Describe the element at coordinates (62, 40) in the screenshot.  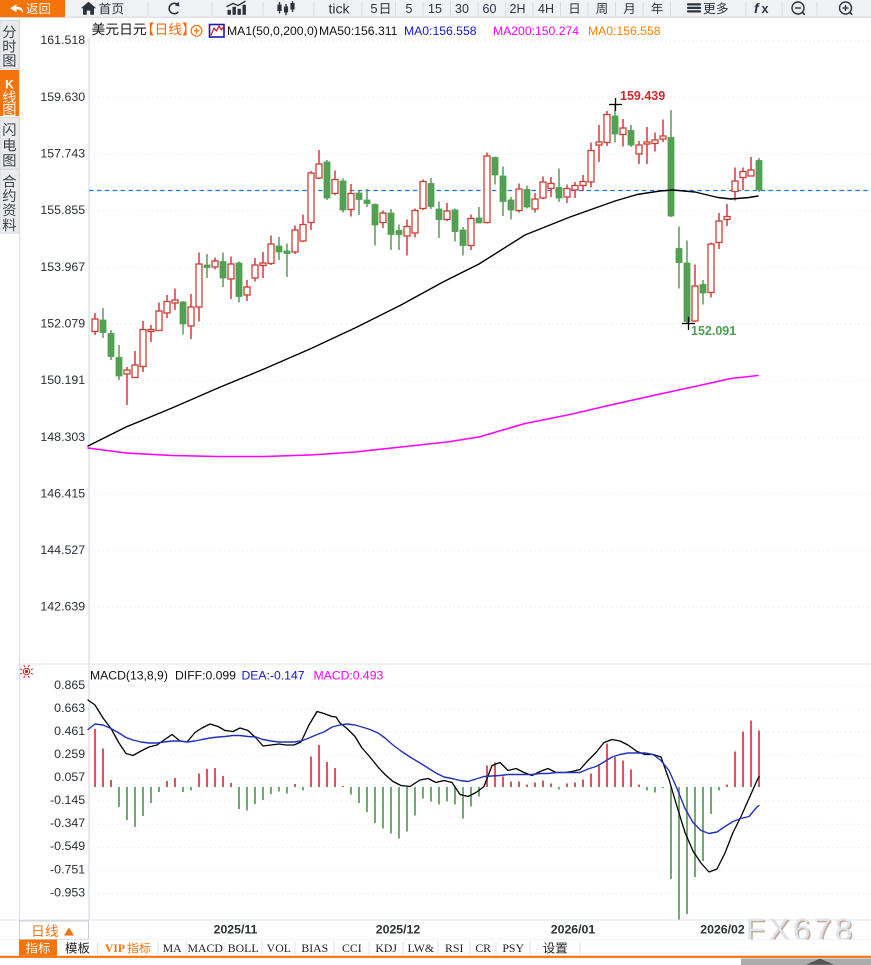
I see `svg-text: 161.518` at that location.